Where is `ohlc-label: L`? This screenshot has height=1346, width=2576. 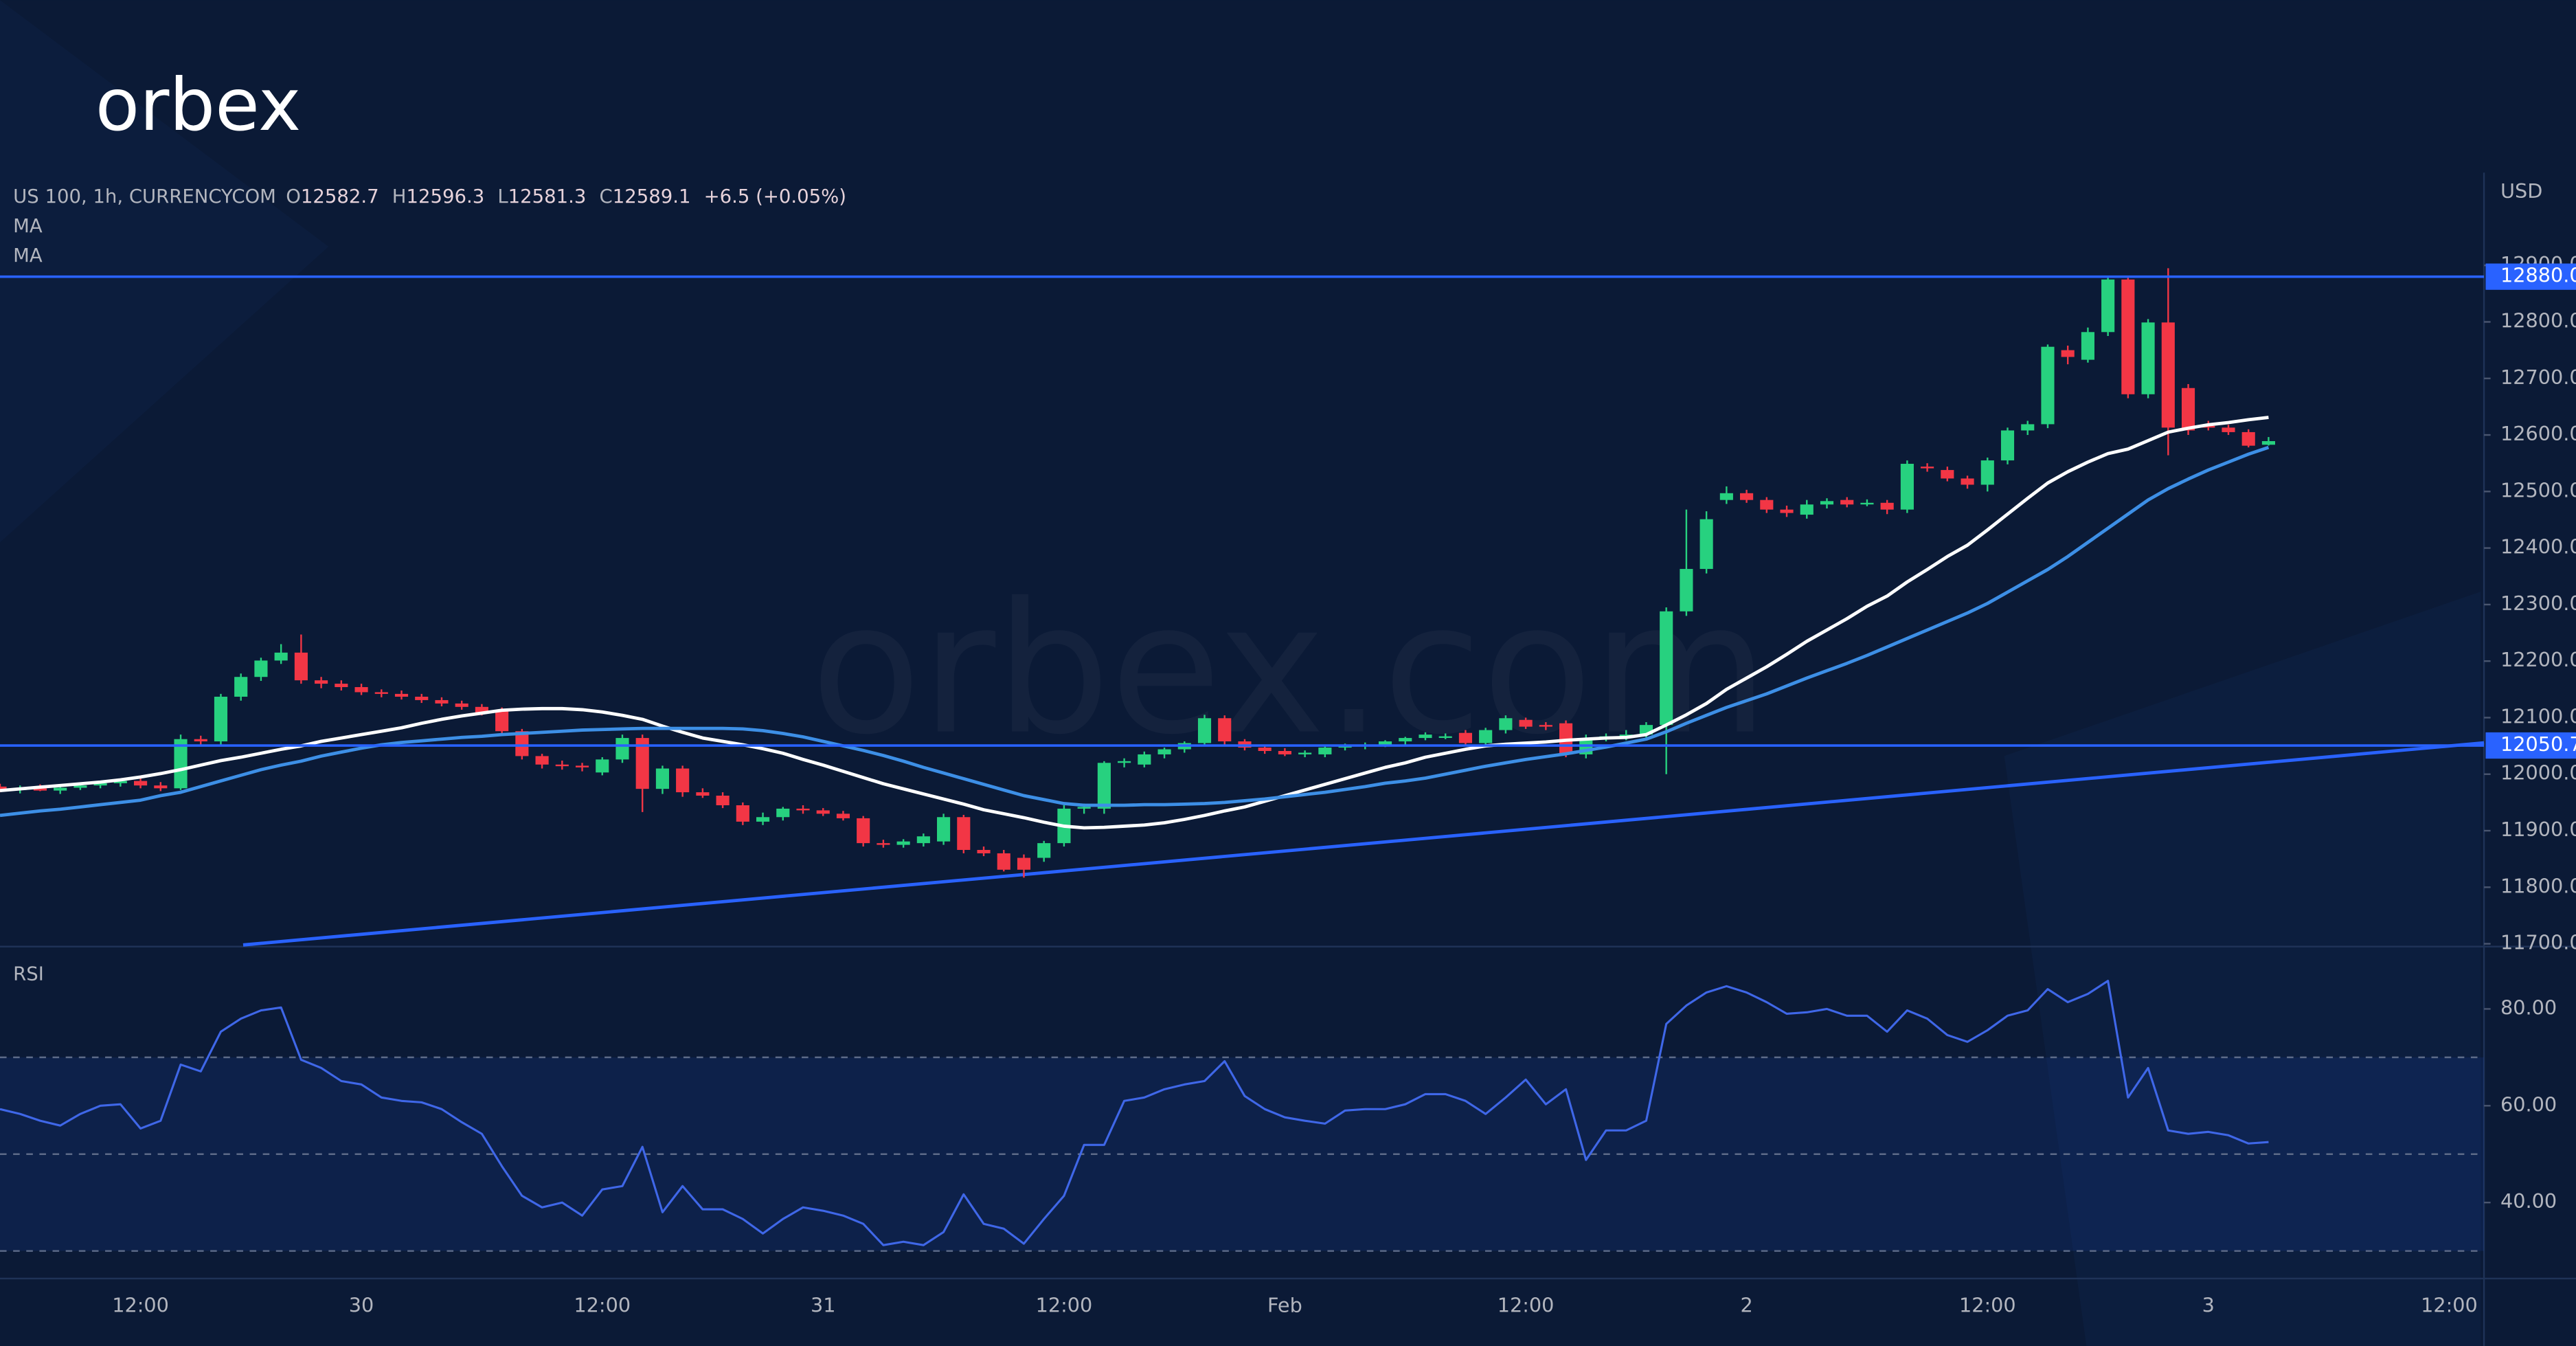 ohlc-label: L is located at coordinates (502, 196).